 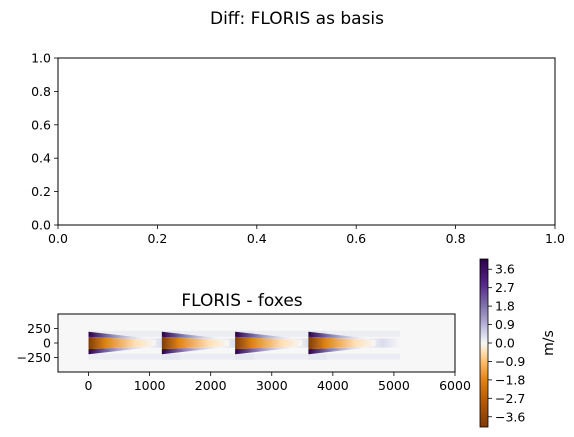 I want to click on heatmap-x-tick-label: 2000, so click(x=211, y=385).